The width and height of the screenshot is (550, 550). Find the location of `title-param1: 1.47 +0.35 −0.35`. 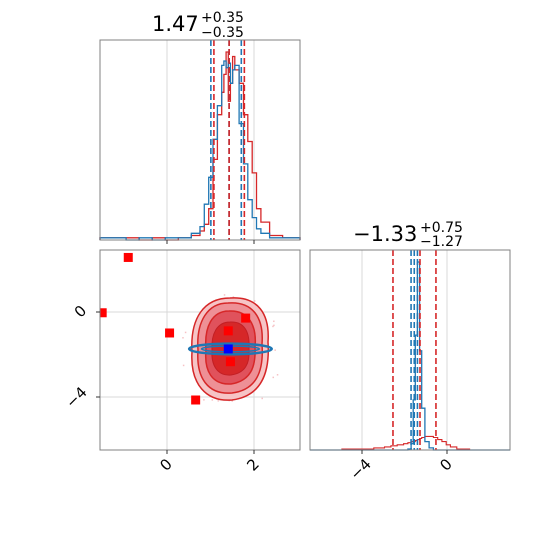

title-param1: 1.47 +0.35 −0.35 is located at coordinates (198, 25).